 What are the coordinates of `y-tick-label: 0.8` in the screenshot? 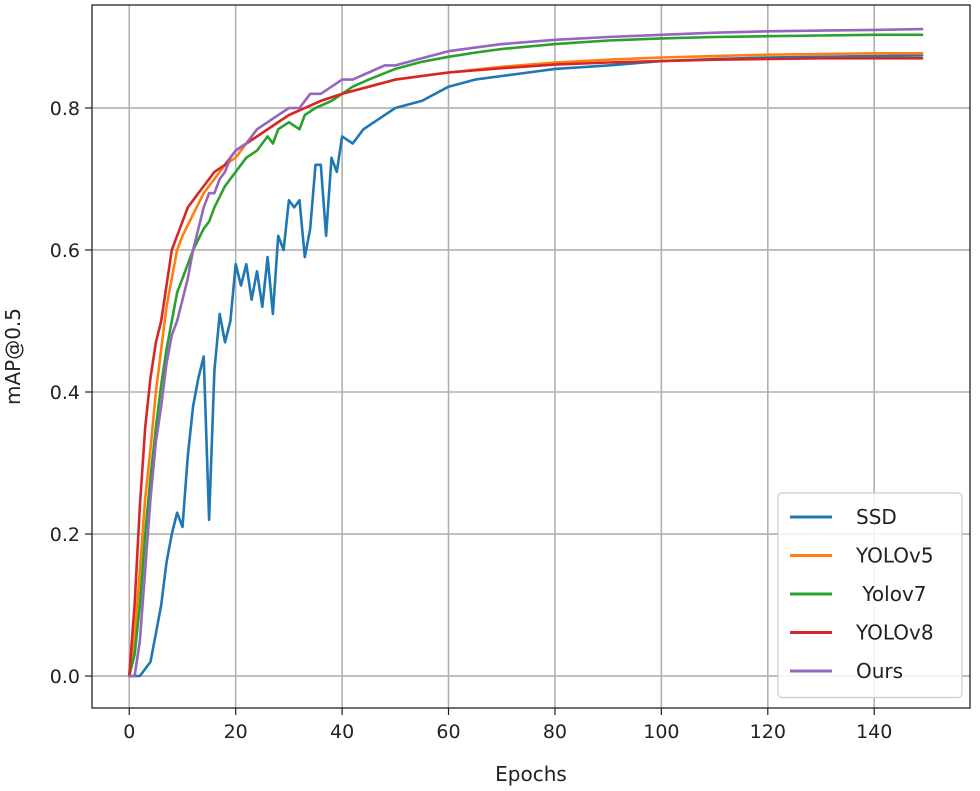 It's located at (65, 109).